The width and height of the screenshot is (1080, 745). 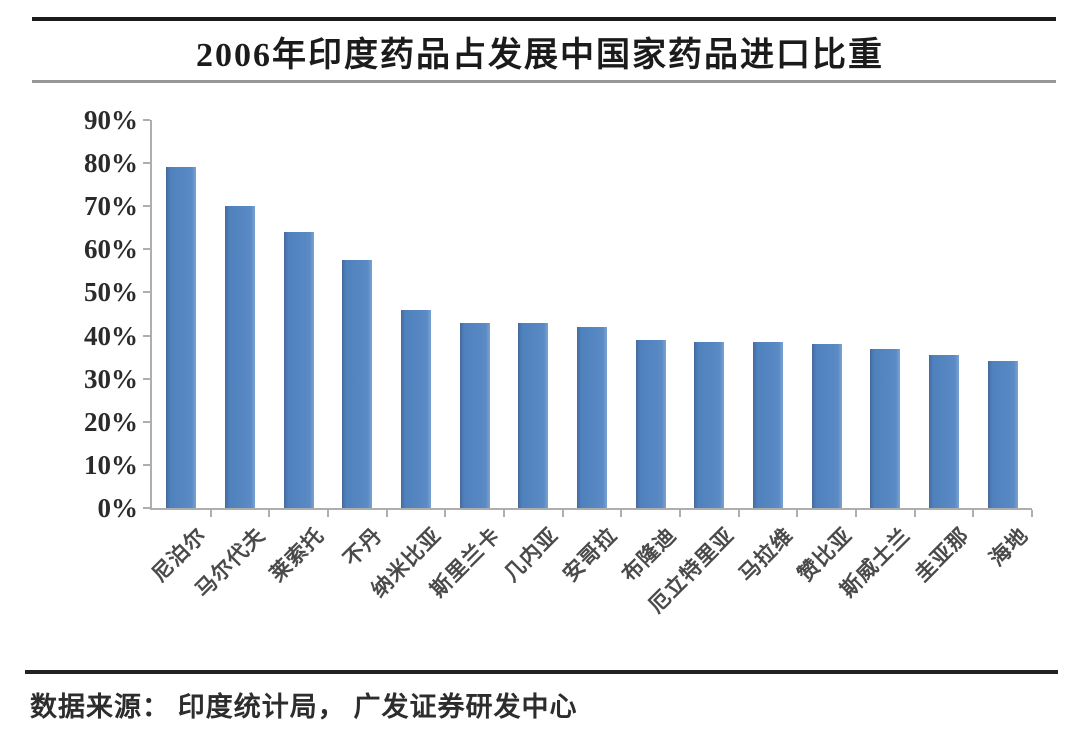 I want to click on bottom-rule, so click(x=541, y=672).